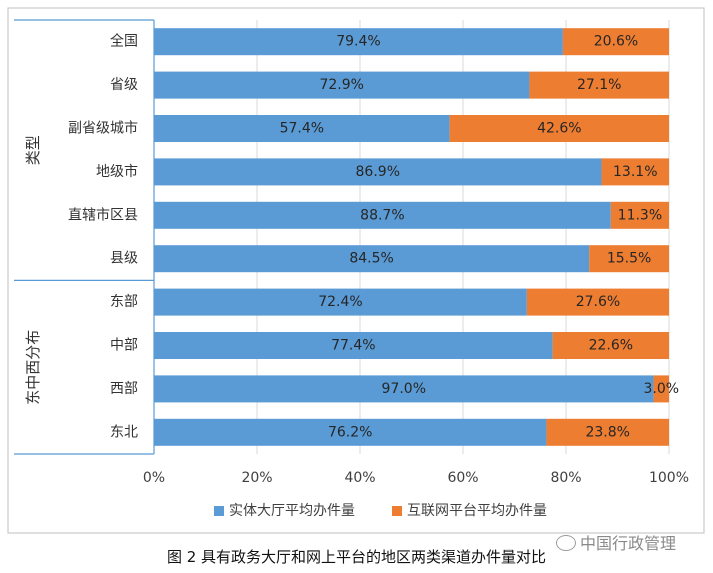 The image size is (713, 573). I want to click on data-label: 42.6%, so click(559, 129).